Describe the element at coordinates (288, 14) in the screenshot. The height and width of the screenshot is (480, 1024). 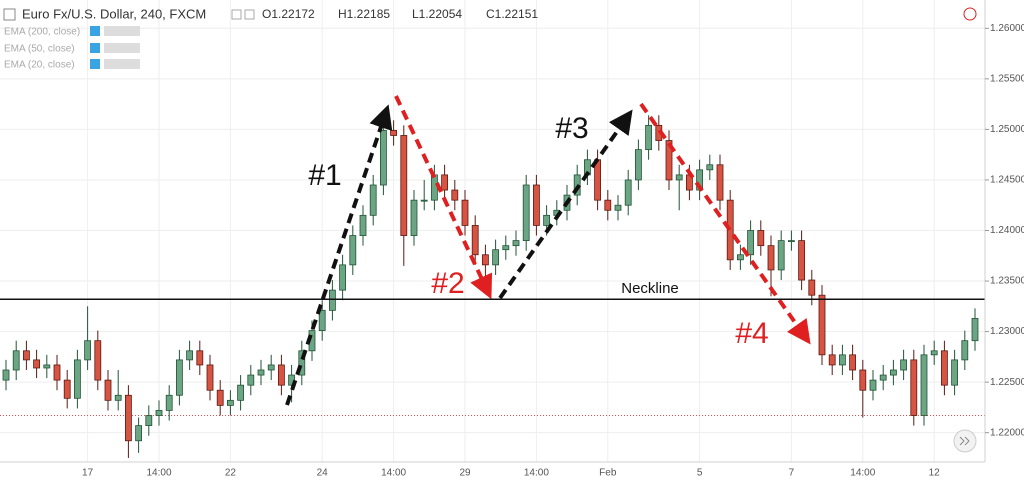
I see `ohlc: O1.22172` at that location.